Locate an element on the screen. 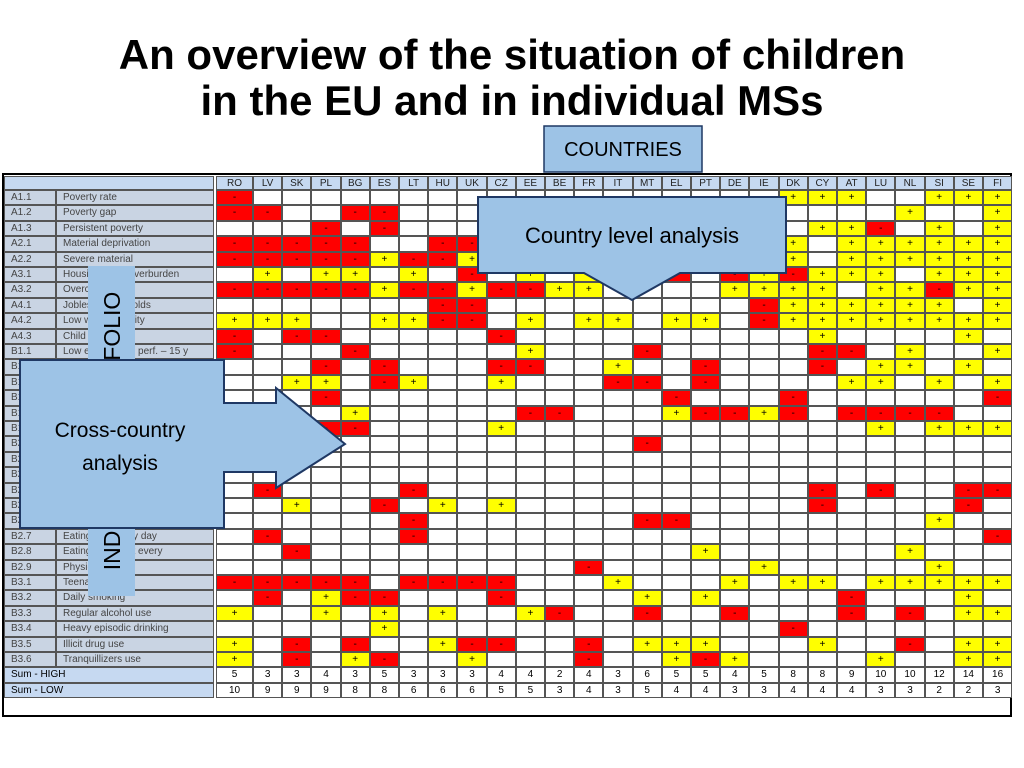  column-header: CZ is located at coordinates (501, 183).